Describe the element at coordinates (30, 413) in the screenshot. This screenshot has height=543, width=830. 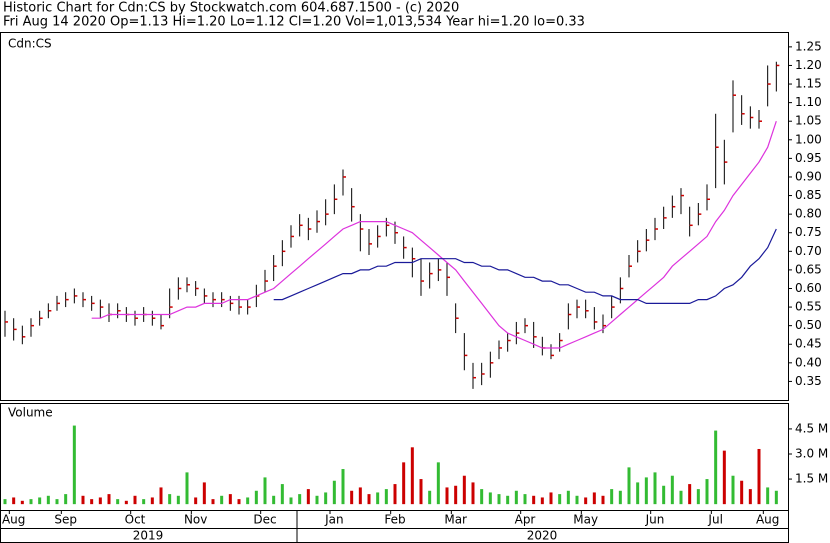
I see `volume-title: Volume` at that location.